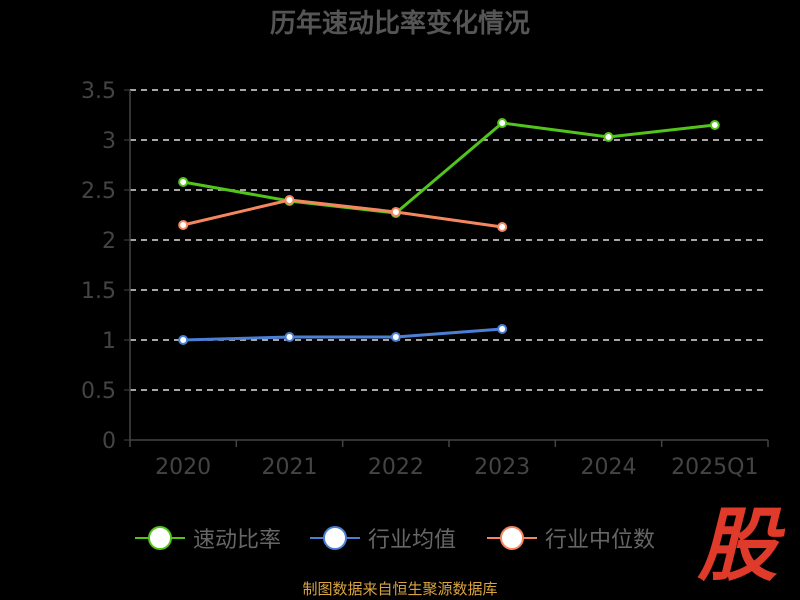  I want to click on source-note: 制图数据来自恒生聚源数据库, so click(400, 589).